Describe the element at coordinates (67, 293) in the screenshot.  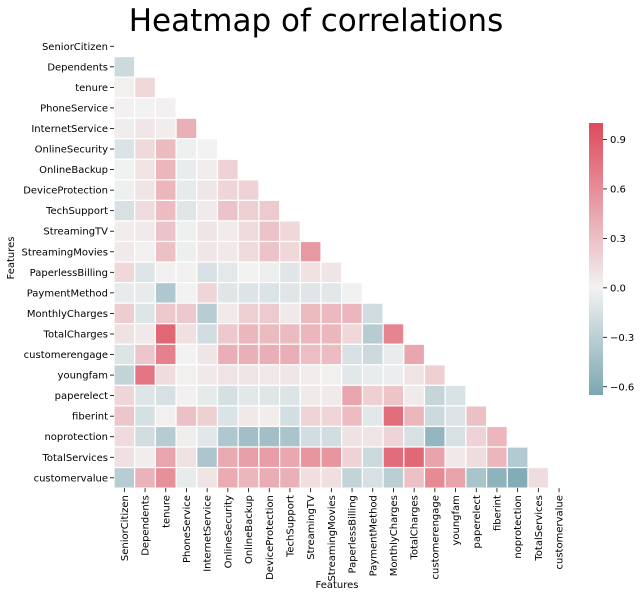
I see `y-tick-label: PaymentMethod` at that location.